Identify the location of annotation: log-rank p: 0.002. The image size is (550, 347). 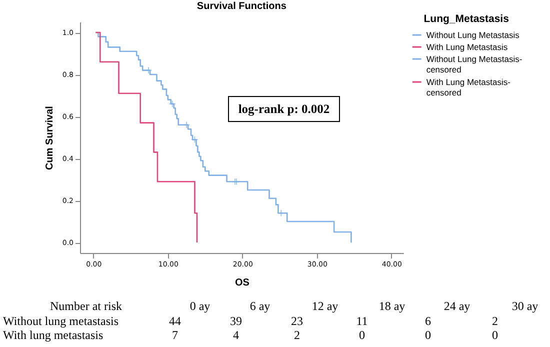
(284, 109).